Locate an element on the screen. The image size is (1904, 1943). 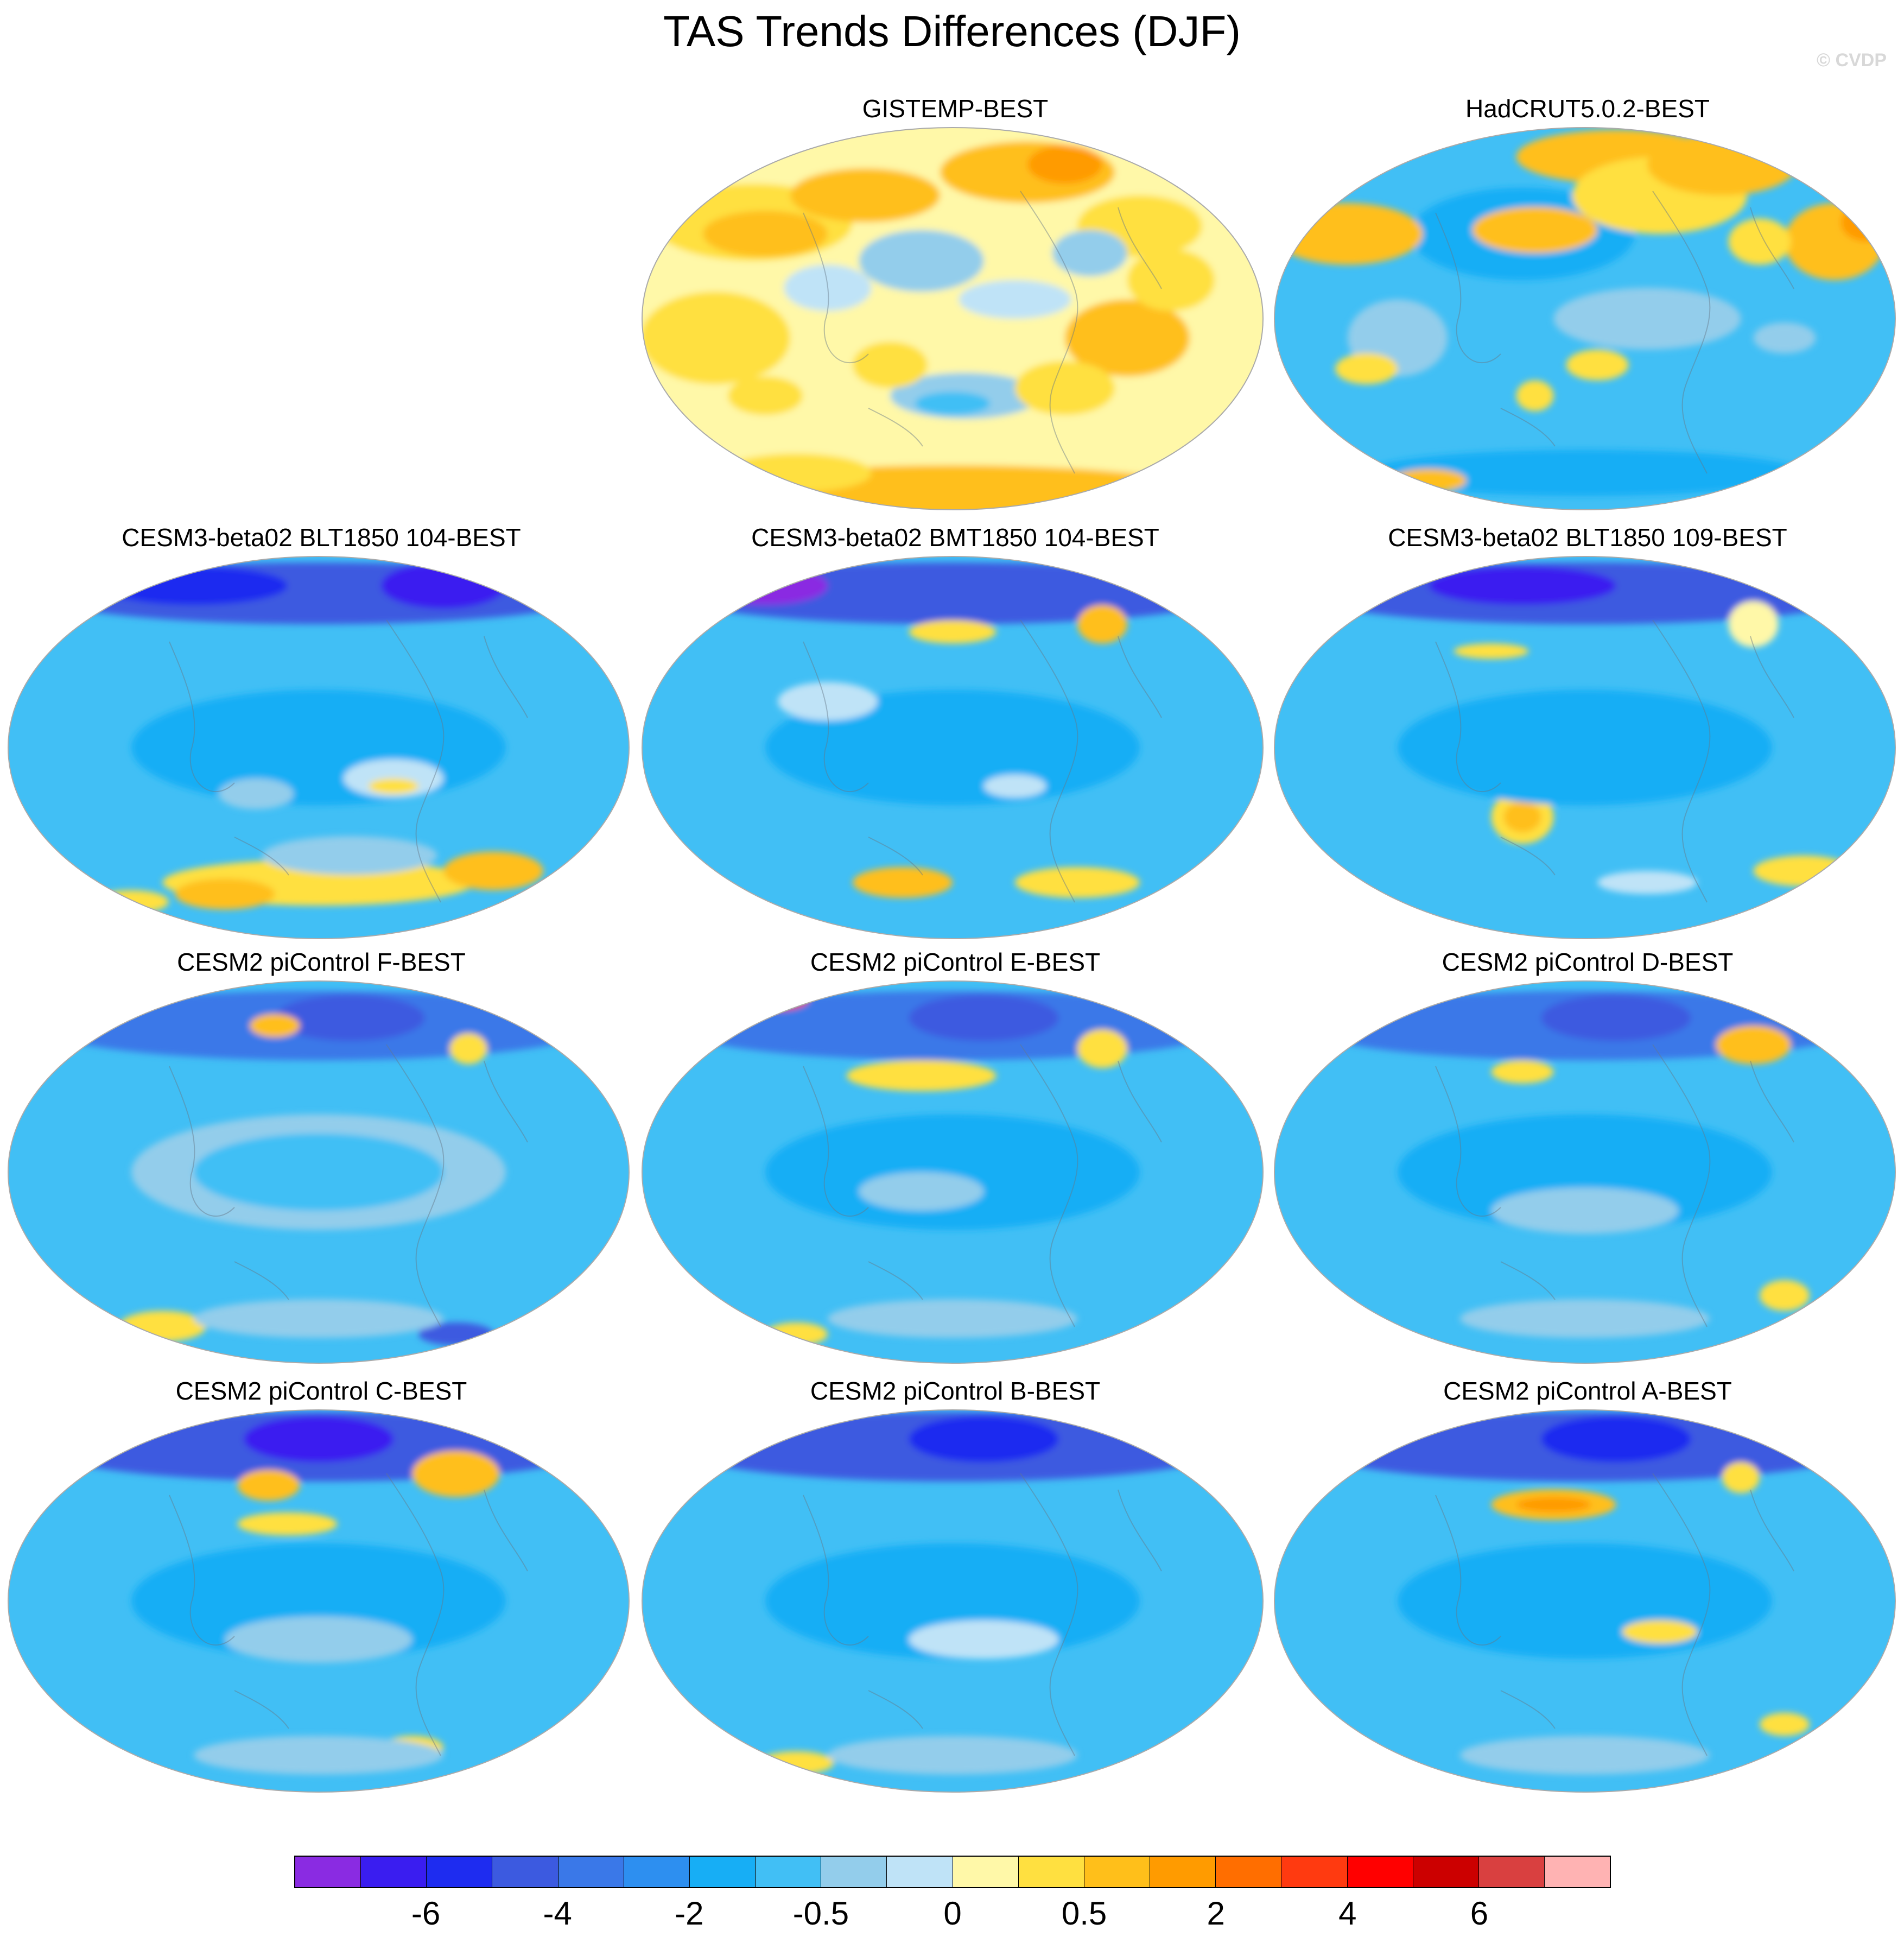
panel-title: CESM2 piControl D-BEST is located at coordinates (1588, 962).